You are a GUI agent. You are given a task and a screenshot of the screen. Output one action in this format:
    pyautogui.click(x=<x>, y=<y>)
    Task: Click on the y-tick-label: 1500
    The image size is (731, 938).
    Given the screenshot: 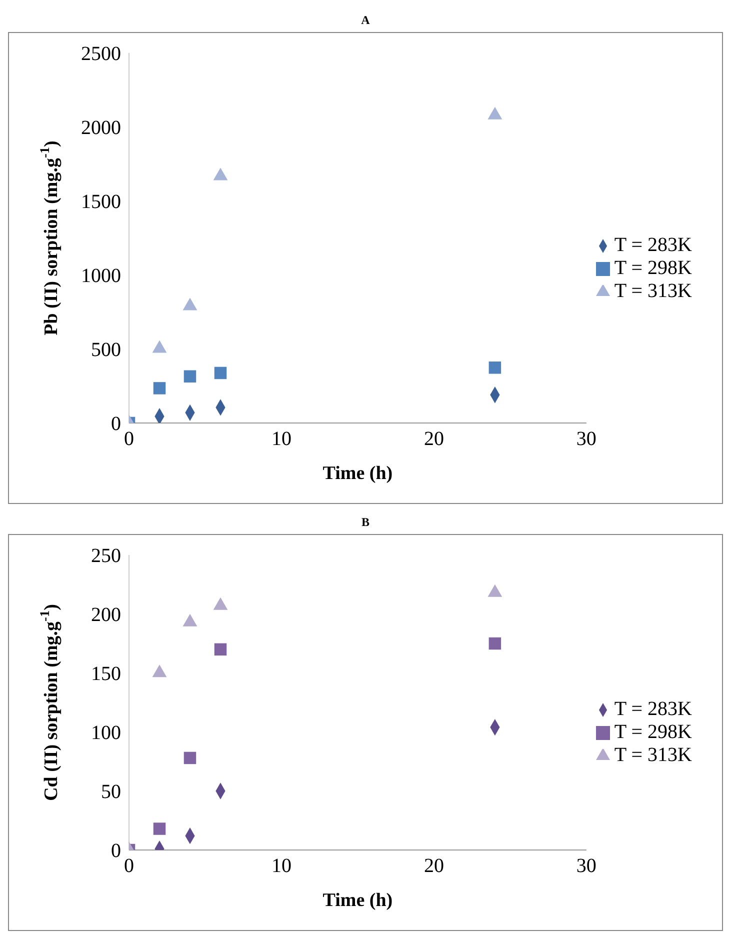 What is the action you would take?
    pyautogui.click(x=101, y=202)
    